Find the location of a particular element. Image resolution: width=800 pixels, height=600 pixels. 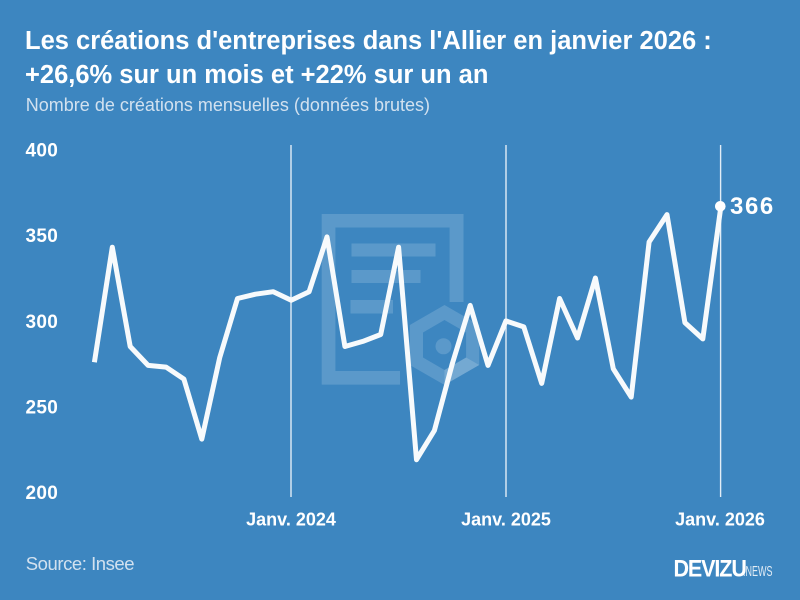

svg-text: 400 is located at coordinates (42, 150).